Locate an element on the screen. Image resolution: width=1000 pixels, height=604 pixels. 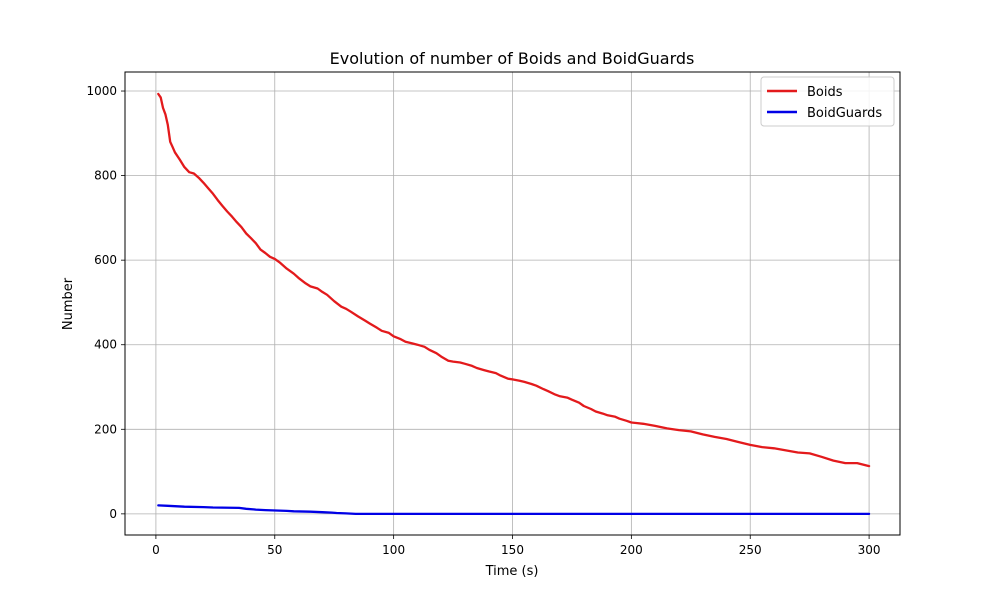
y-tick-label: 400 is located at coordinates (105, 345).